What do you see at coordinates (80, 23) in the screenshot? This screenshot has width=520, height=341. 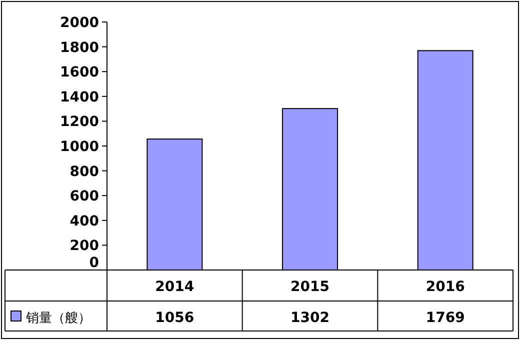 I see `y-tick-label: 2000` at bounding box center [80, 23].